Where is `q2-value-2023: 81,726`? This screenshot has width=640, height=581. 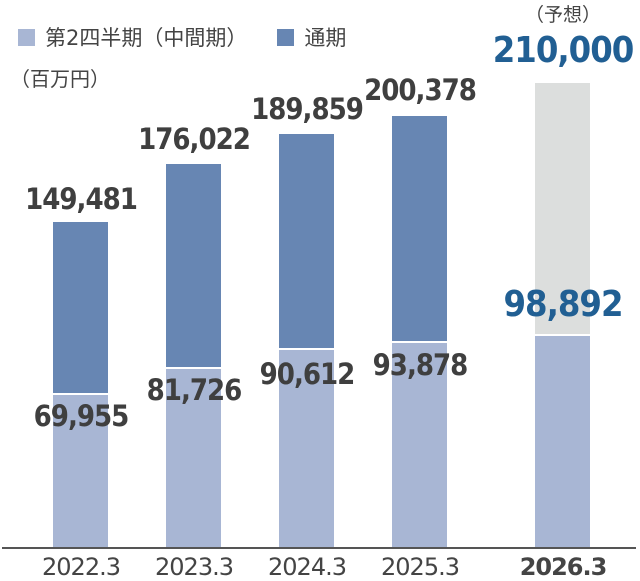 q2-value-2023: 81,726 is located at coordinates (194, 390).